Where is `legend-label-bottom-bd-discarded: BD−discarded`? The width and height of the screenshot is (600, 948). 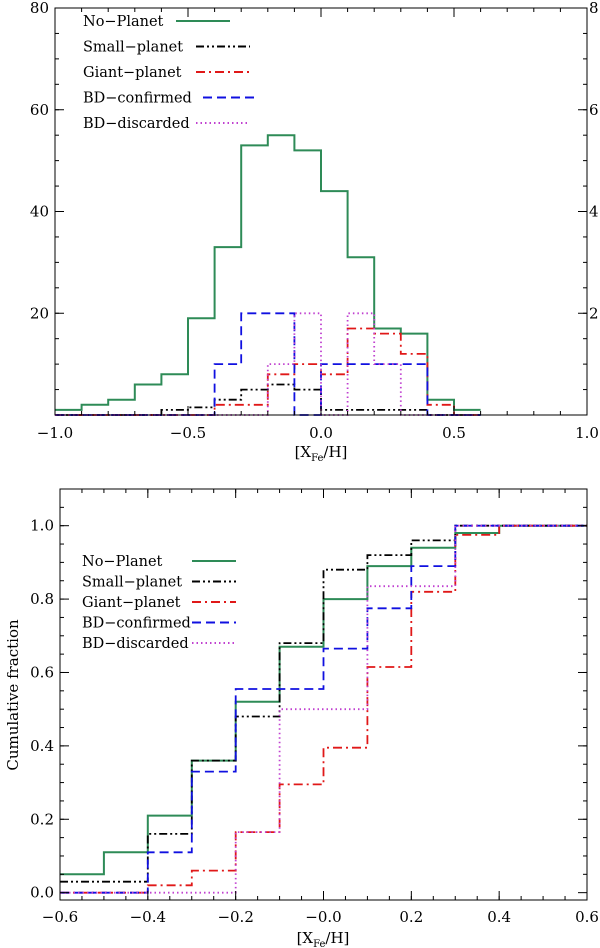
legend-label-bottom-bd-discarded: BD−discarded is located at coordinates (135, 644).